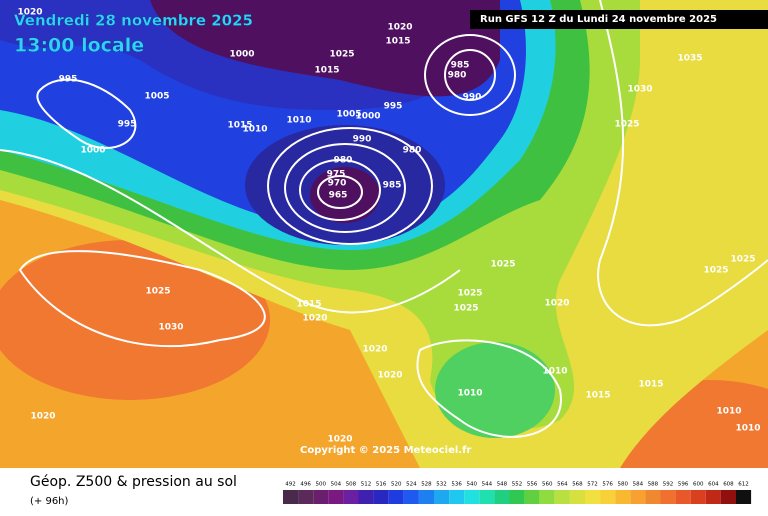 The width and height of the screenshot is (768, 516). Describe the element at coordinates (366, 485) in the screenshot. I see `scale-label: 512` at that location.